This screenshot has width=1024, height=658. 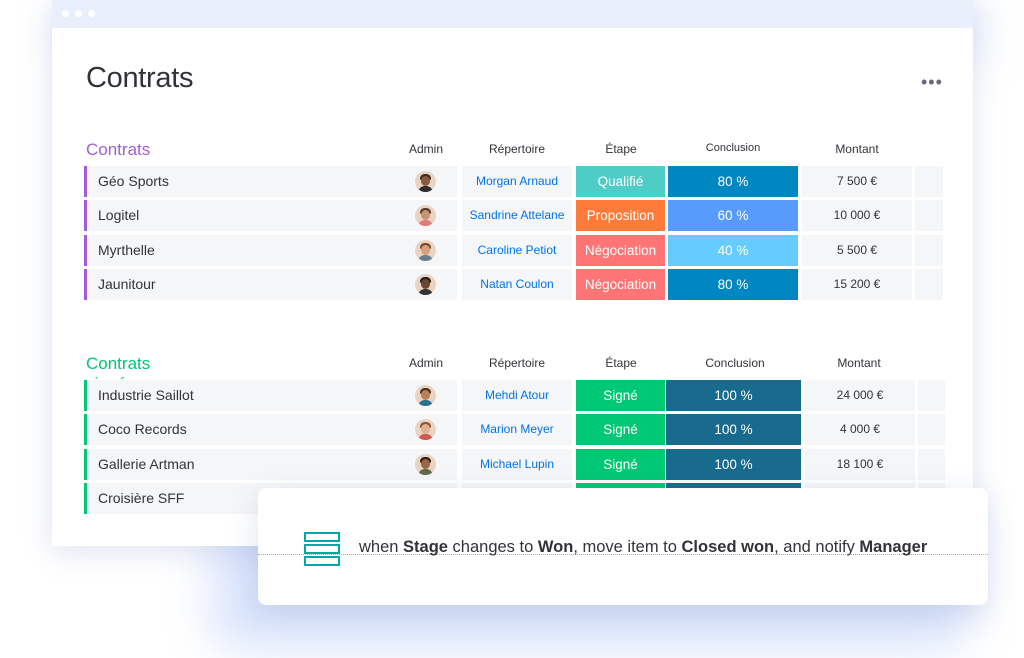 I want to click on amount-cell: 7 500 €, so click(x=857, y=181).